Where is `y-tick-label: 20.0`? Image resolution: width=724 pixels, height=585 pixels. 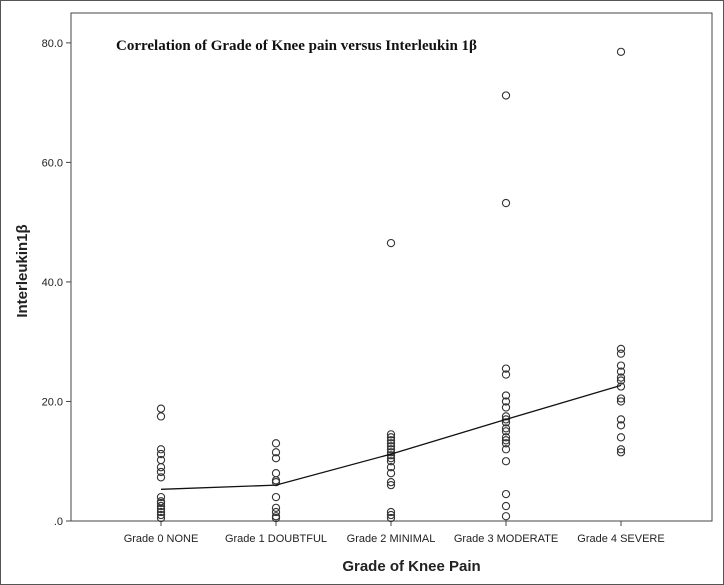 y-tick-label: 20.0 is located at coordinates (52, 402).